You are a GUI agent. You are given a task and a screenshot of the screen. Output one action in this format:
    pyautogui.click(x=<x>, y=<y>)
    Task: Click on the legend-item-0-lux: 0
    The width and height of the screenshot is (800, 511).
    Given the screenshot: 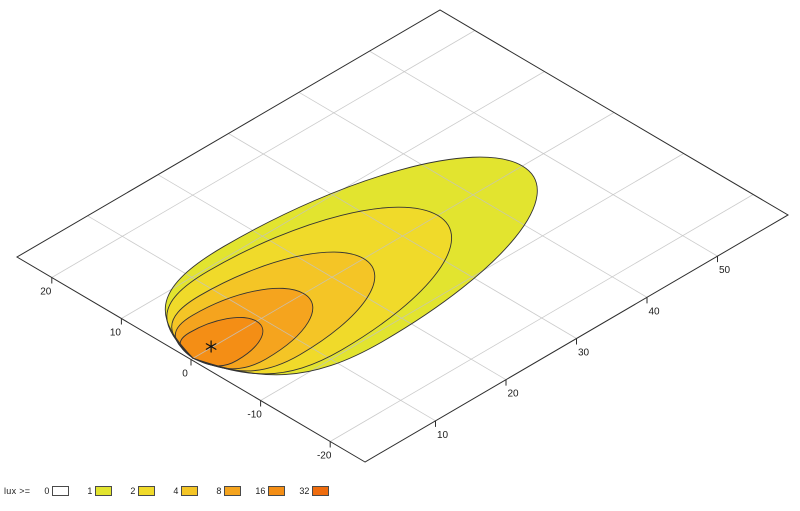 What is the action you would take?
    pyautogui.click(x=55, y=491)
    